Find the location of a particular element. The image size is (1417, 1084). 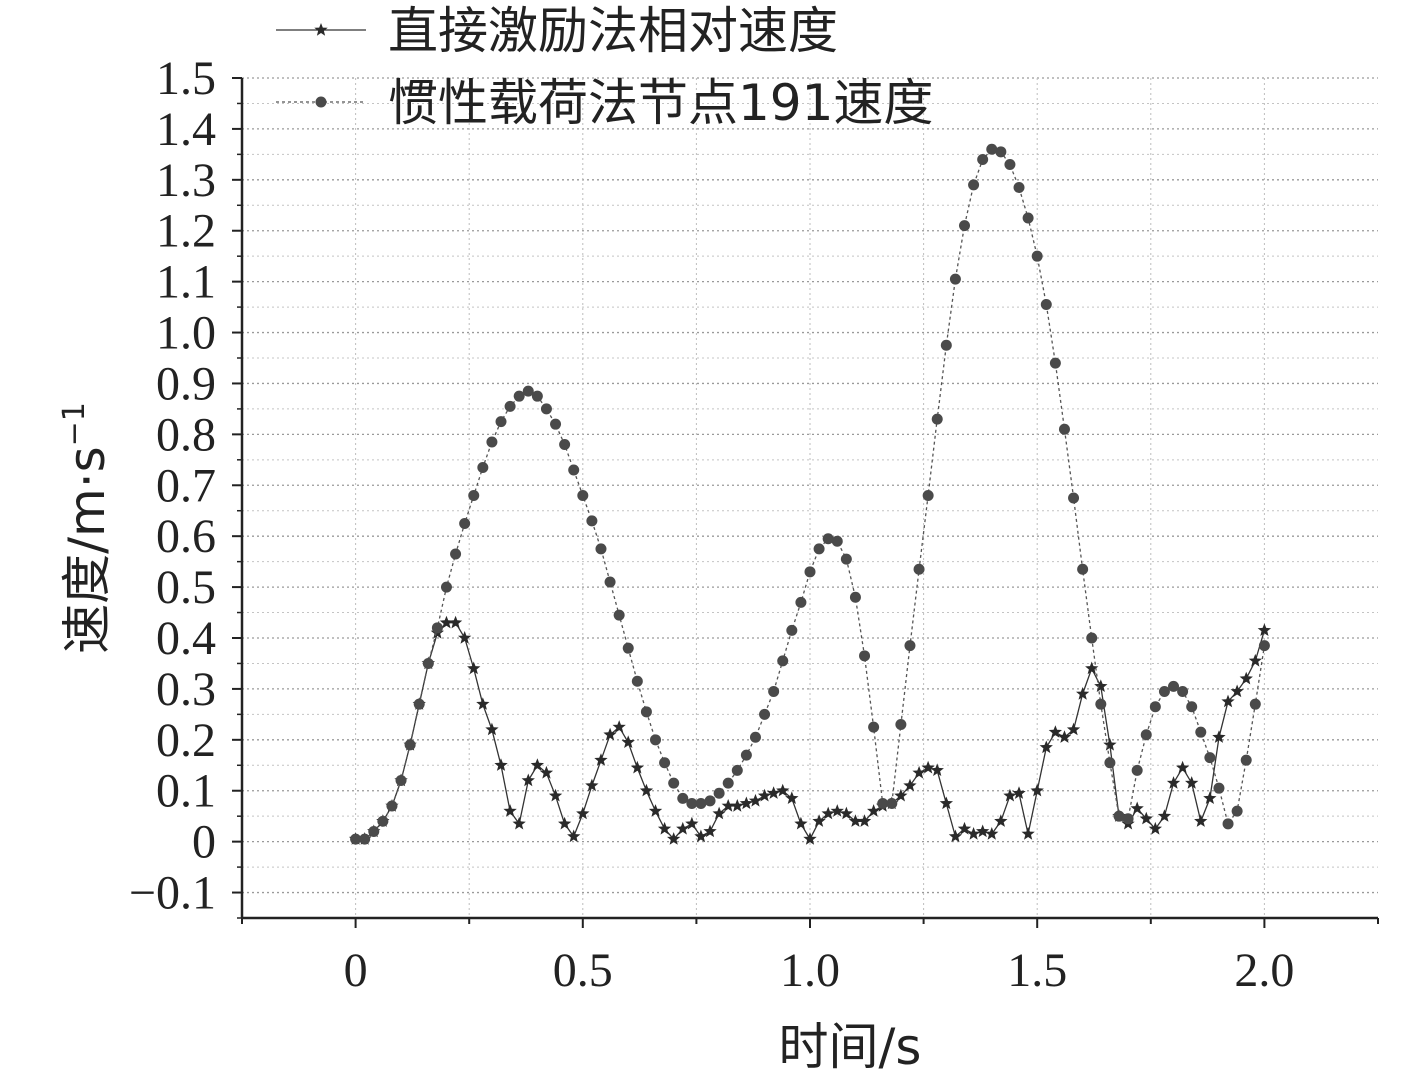

y-tick-label: 0 is located at coordinates (204, 842).